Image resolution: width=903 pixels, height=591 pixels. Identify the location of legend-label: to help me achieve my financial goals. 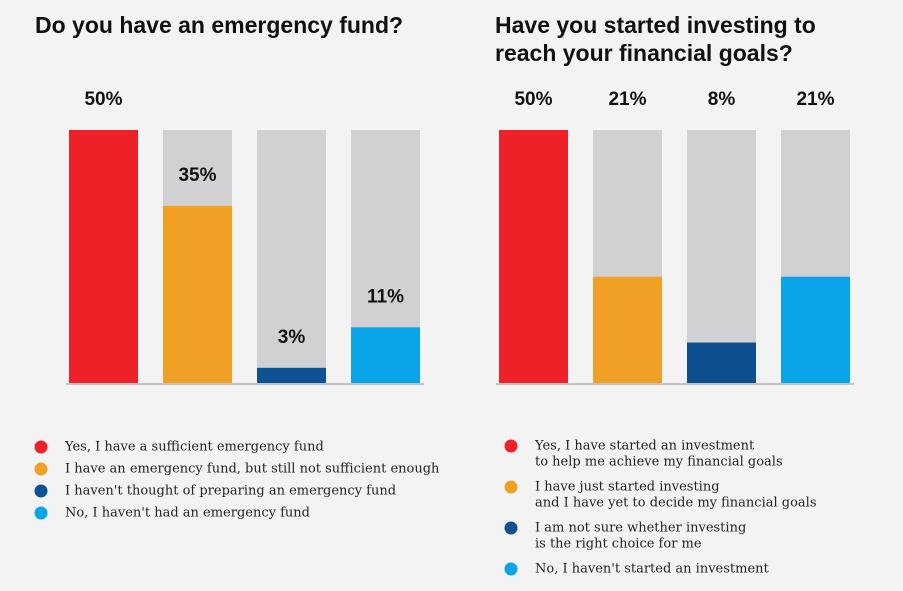
(659, 462).